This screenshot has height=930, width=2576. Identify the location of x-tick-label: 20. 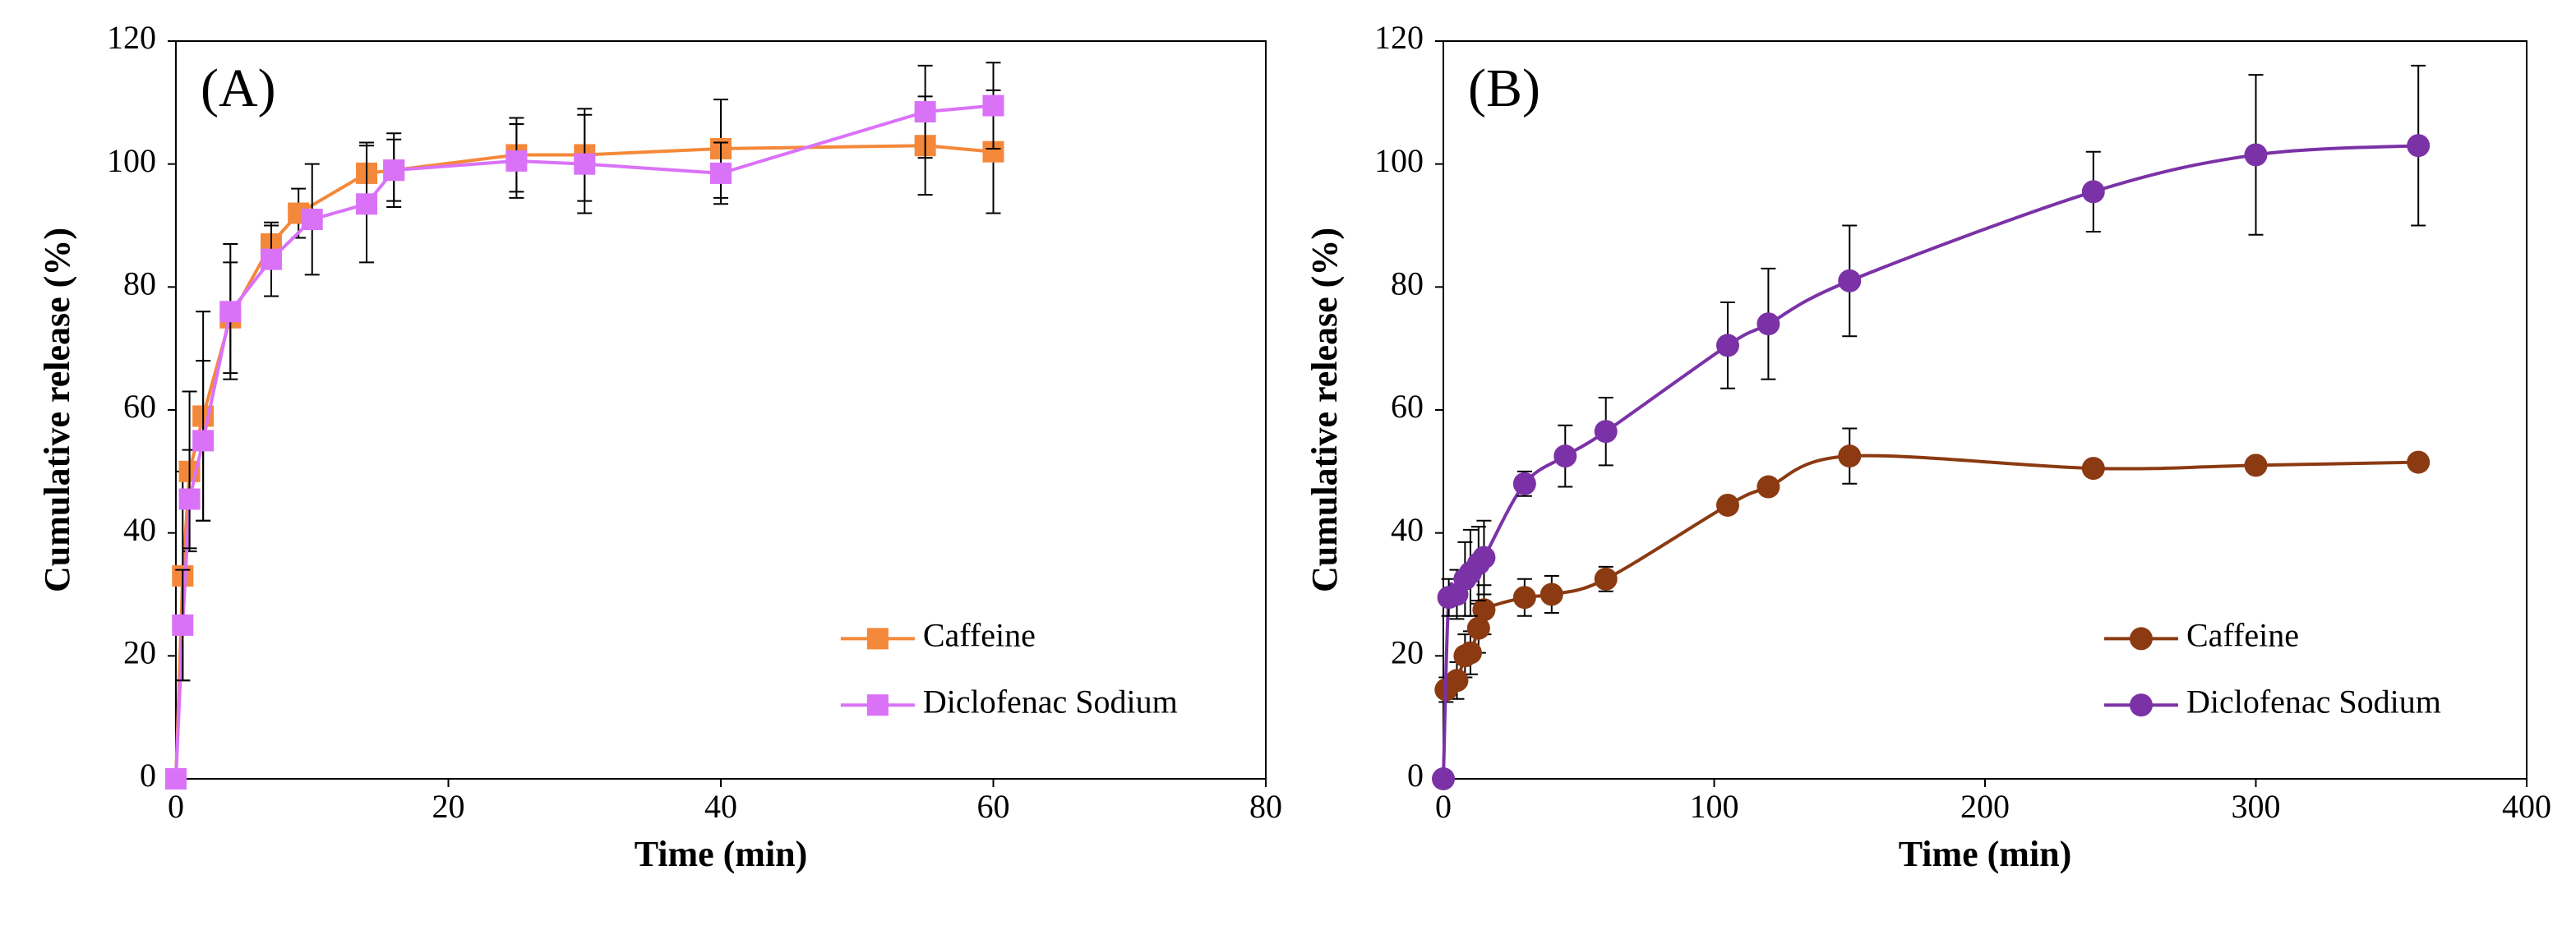
(449, 806).